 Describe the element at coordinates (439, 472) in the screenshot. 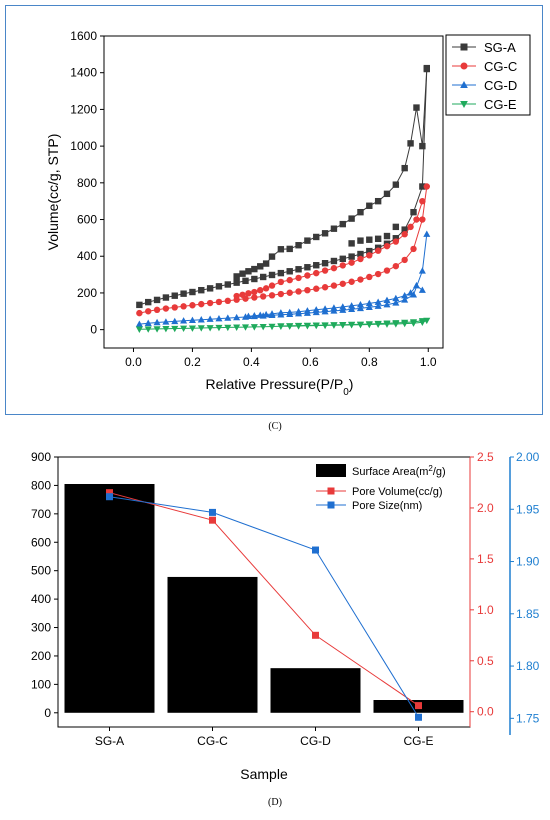

I see `legend-label-close: /g)` at that location.